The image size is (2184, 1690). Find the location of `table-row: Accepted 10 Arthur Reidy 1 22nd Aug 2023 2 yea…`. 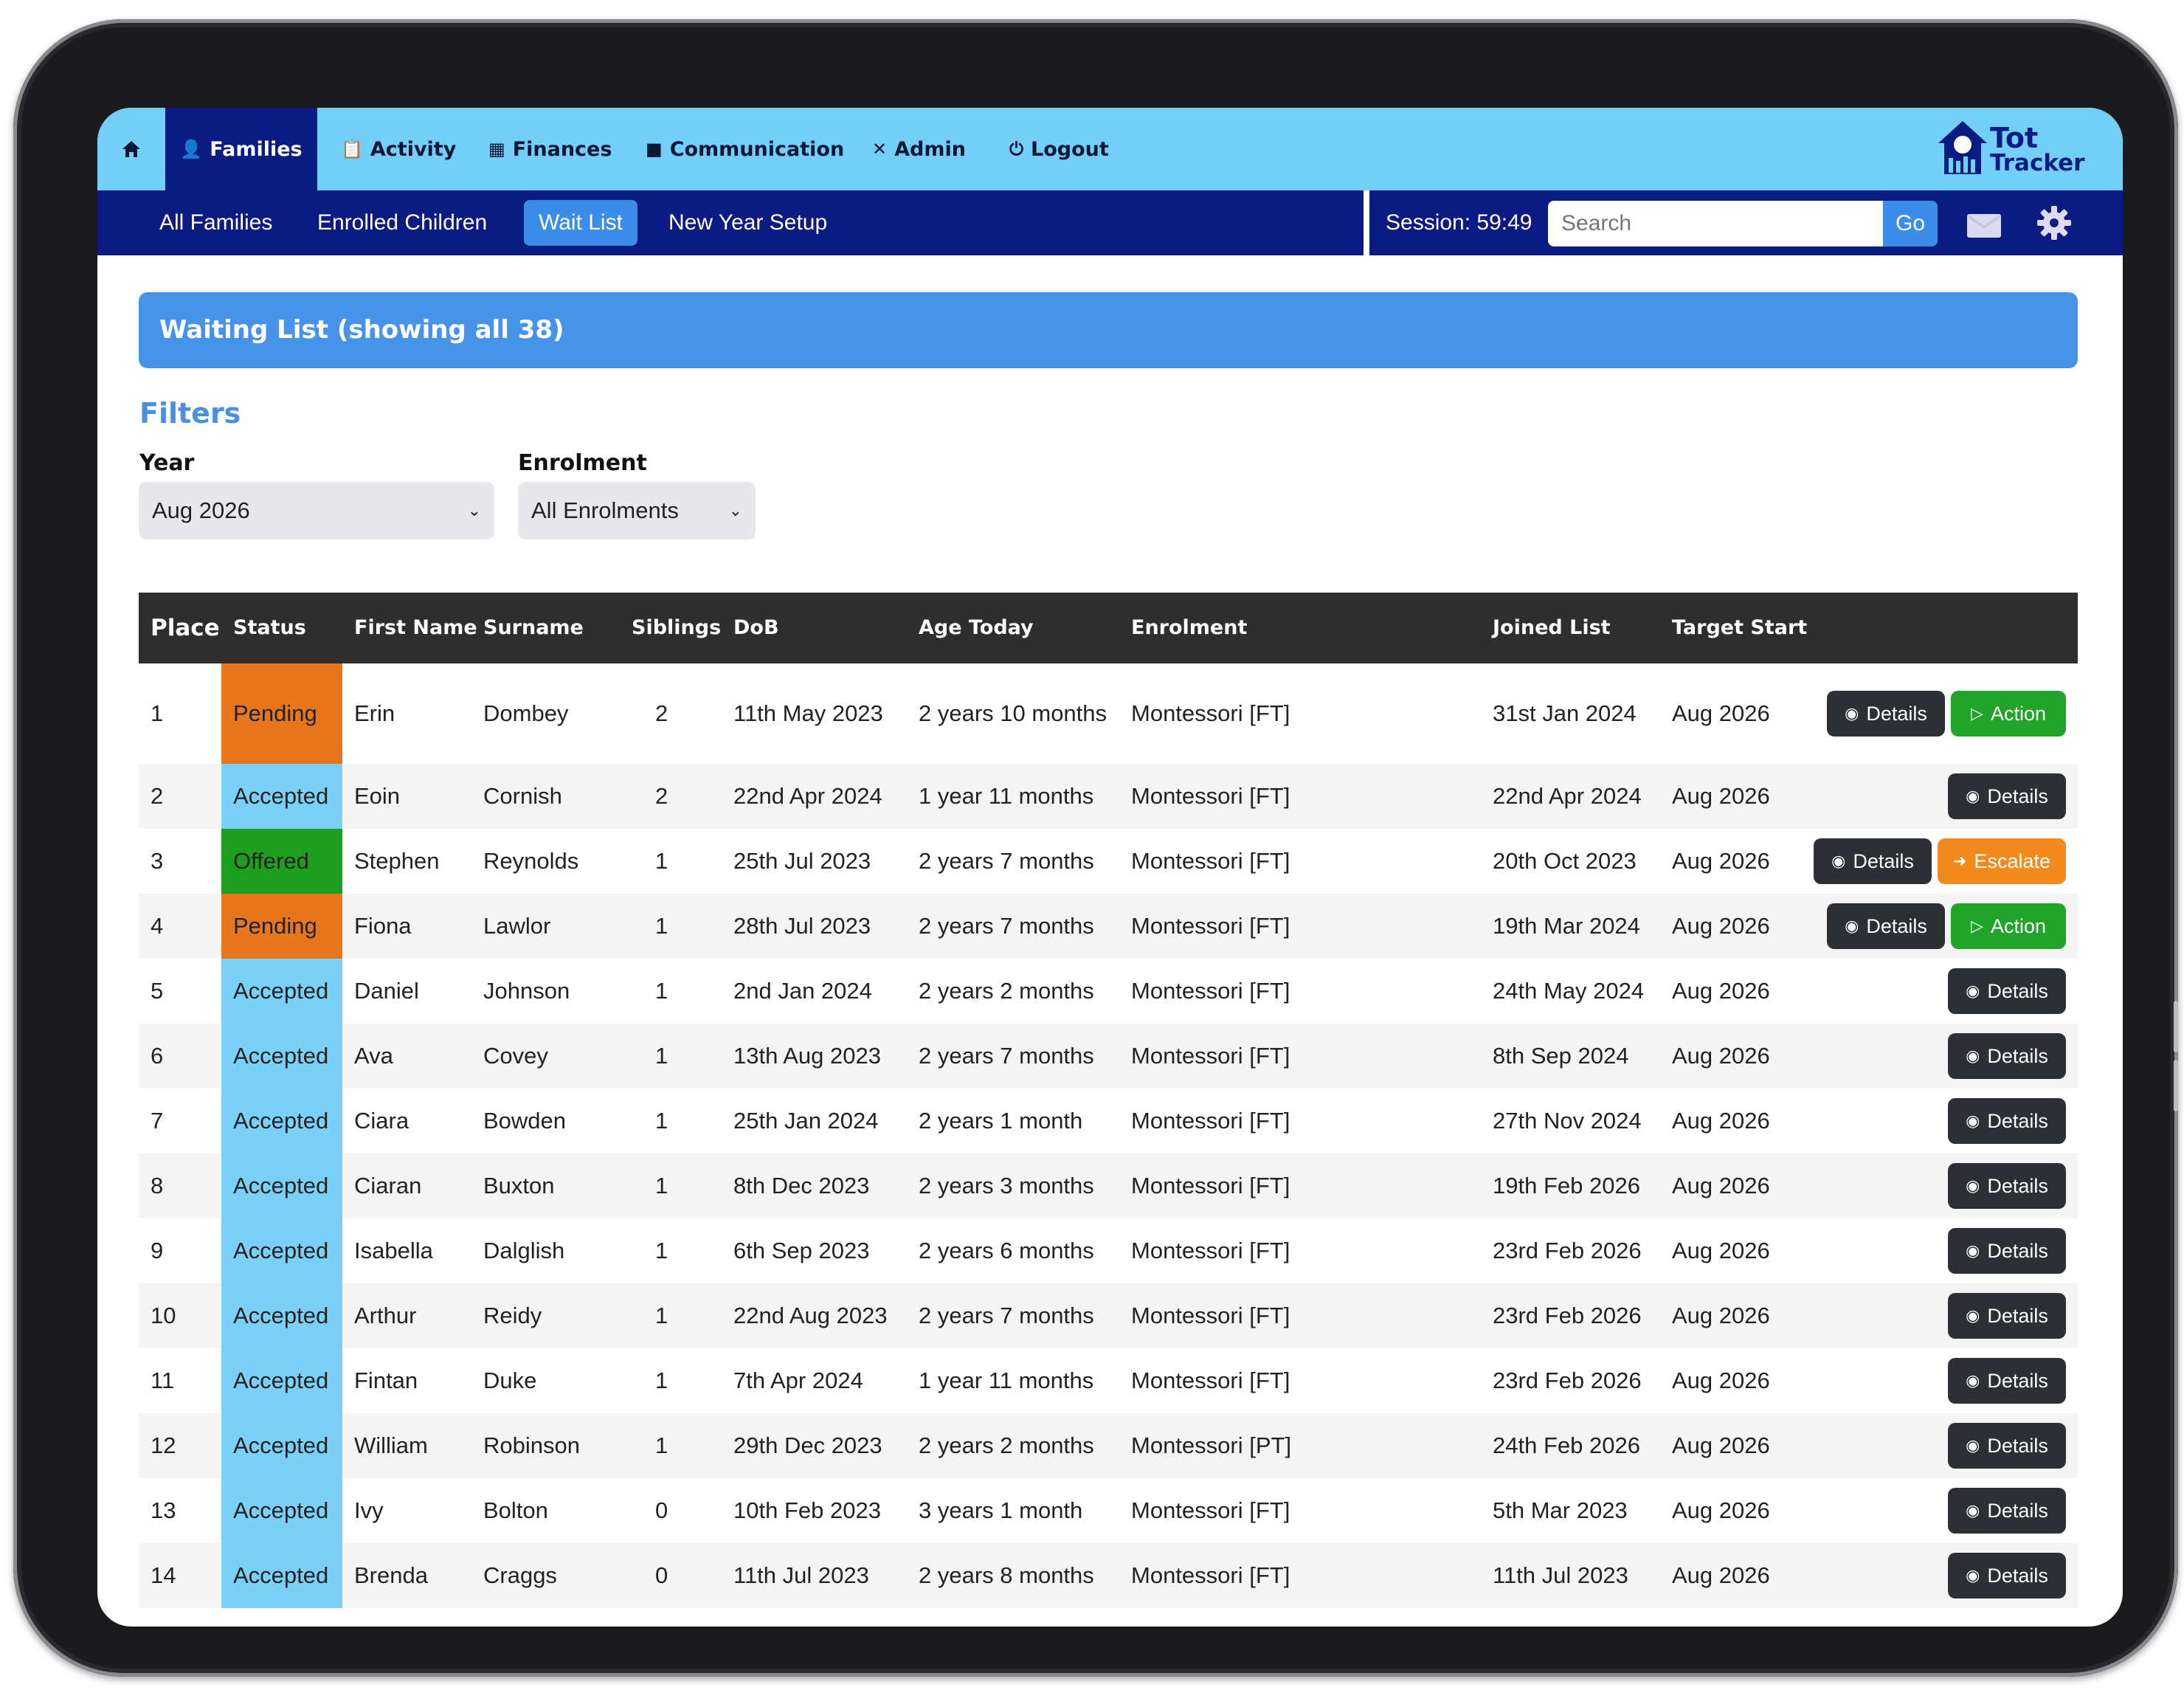

table-row: Accepted 10 Arthur Reidy 1 22nd Aug 2023 2 yea… is located at coordinates (1109, 1316).